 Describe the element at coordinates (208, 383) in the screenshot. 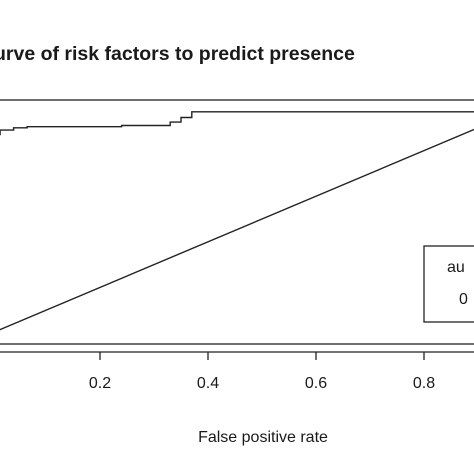

I see `x-tick-label: 0.4` at that location.